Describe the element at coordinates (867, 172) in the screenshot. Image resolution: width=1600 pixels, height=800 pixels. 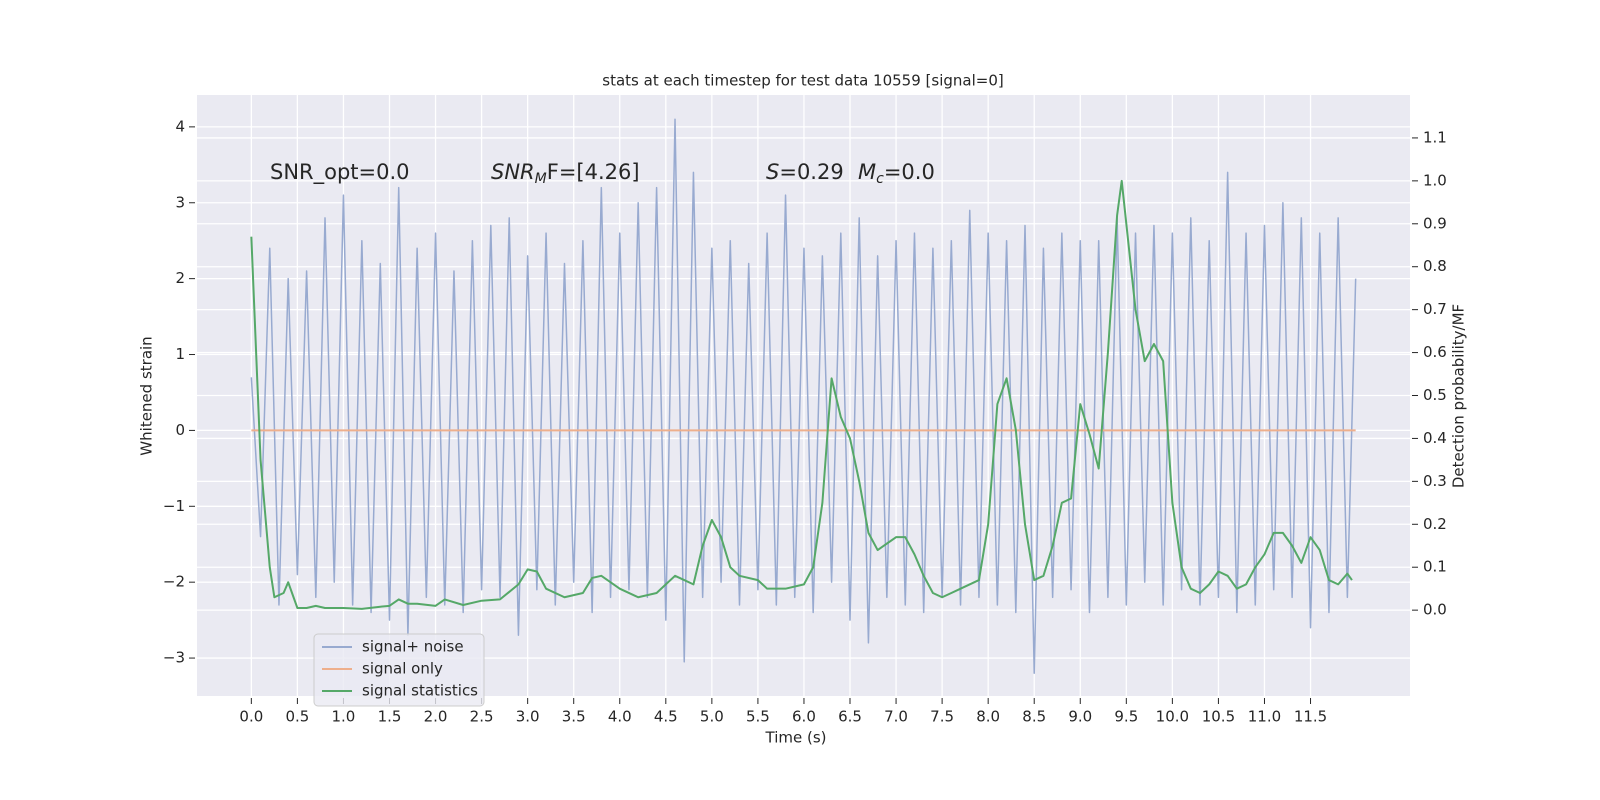
I see `annotation-base: M` at that location.